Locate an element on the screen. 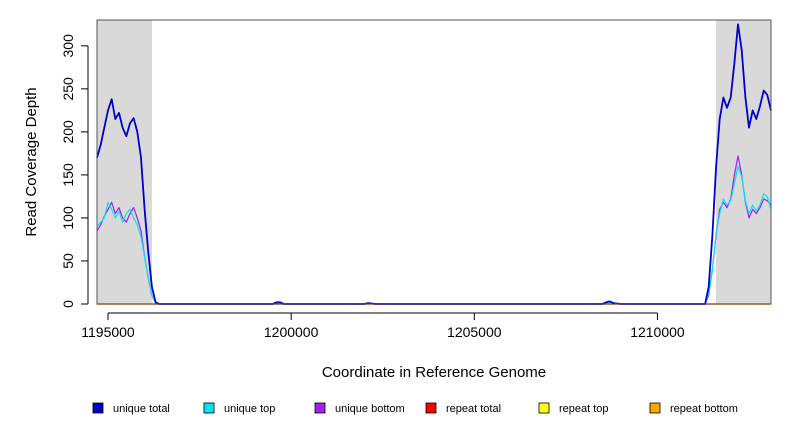  legend-label: unique bottom is located at coordinates (370, 409).